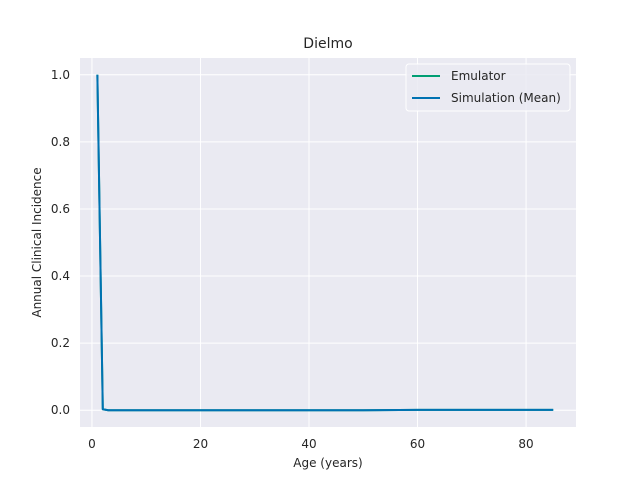  I want to click on legend: Emulator Simulation (Mean), so click(488, 87).